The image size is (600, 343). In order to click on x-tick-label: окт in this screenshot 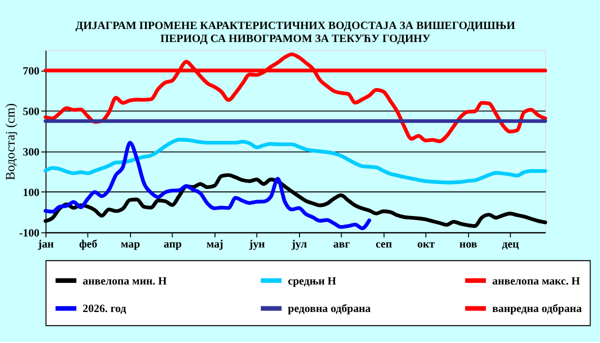, I will do `click(426, 244)`.